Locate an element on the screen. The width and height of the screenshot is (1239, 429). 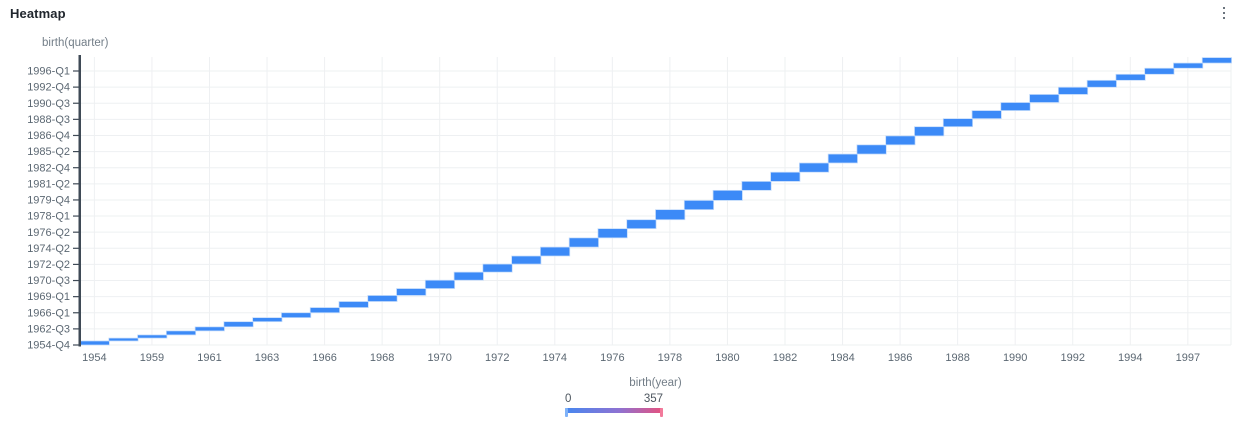
y-tick-label: 1985-Q2 is located at coordinates (48, 152).